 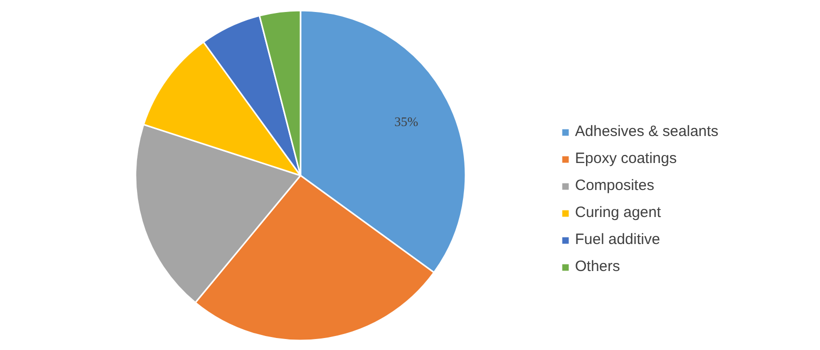 I want to click on legend-label: Epoxy coatings, so click(x=626, y=158).